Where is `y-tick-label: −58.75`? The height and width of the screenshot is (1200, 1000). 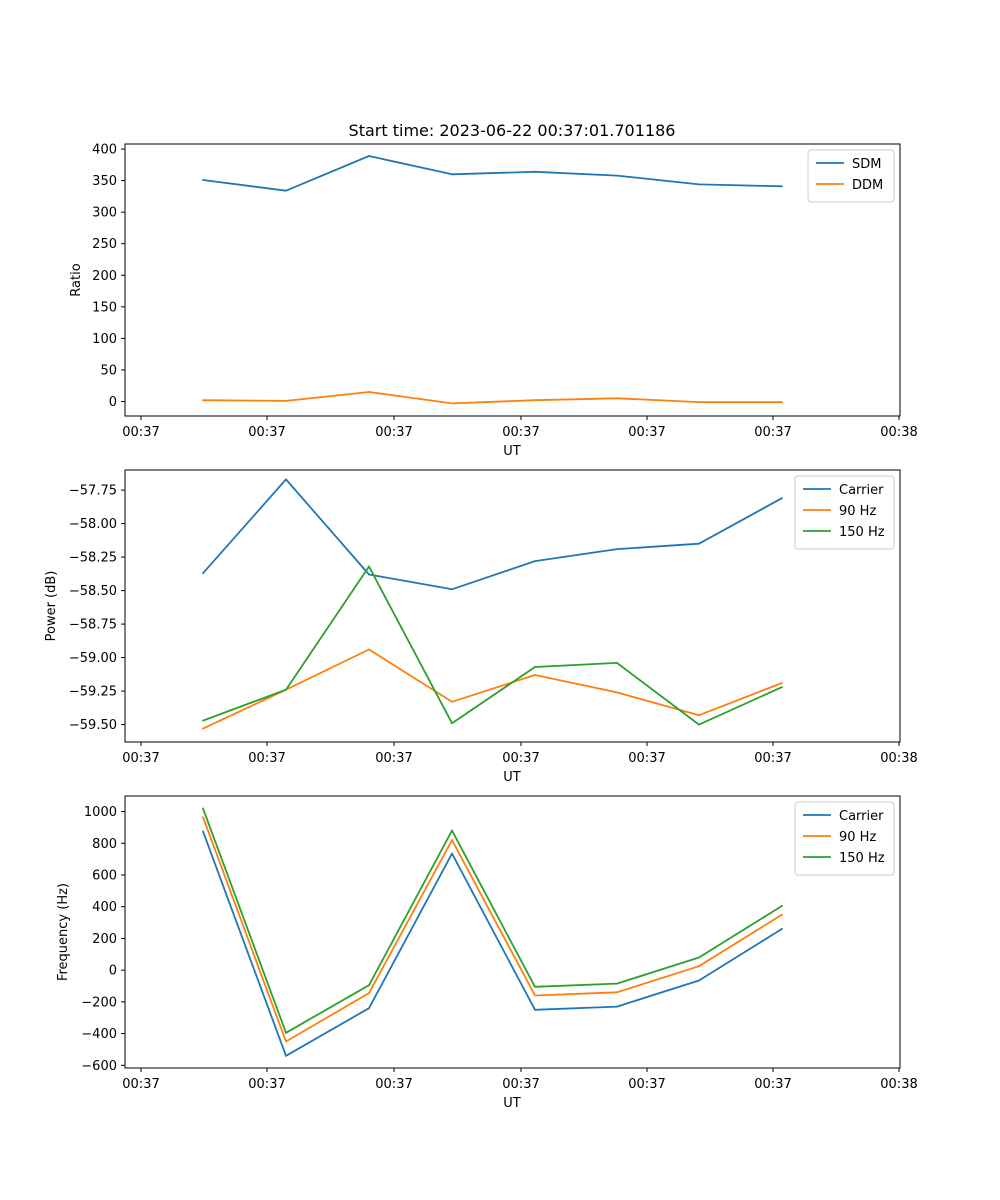
y-tick-label: −58.75 is located at coordinates (93, 625).